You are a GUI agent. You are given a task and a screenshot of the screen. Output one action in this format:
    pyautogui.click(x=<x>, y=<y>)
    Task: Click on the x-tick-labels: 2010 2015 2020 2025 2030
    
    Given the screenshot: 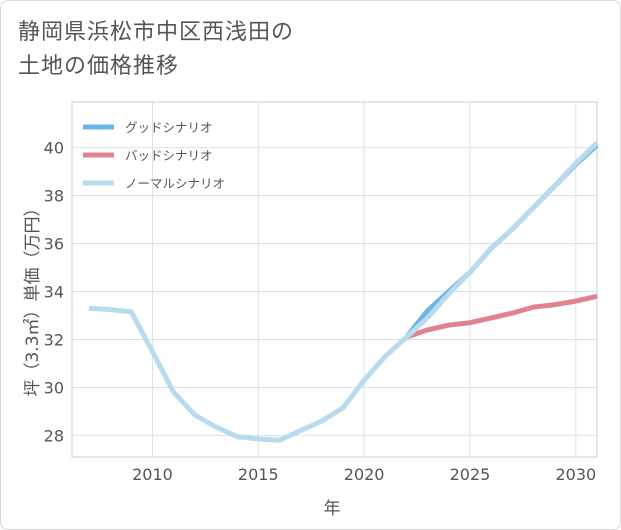 What is the action you would take?
    pyautogui.click(x=364, y=474)
    